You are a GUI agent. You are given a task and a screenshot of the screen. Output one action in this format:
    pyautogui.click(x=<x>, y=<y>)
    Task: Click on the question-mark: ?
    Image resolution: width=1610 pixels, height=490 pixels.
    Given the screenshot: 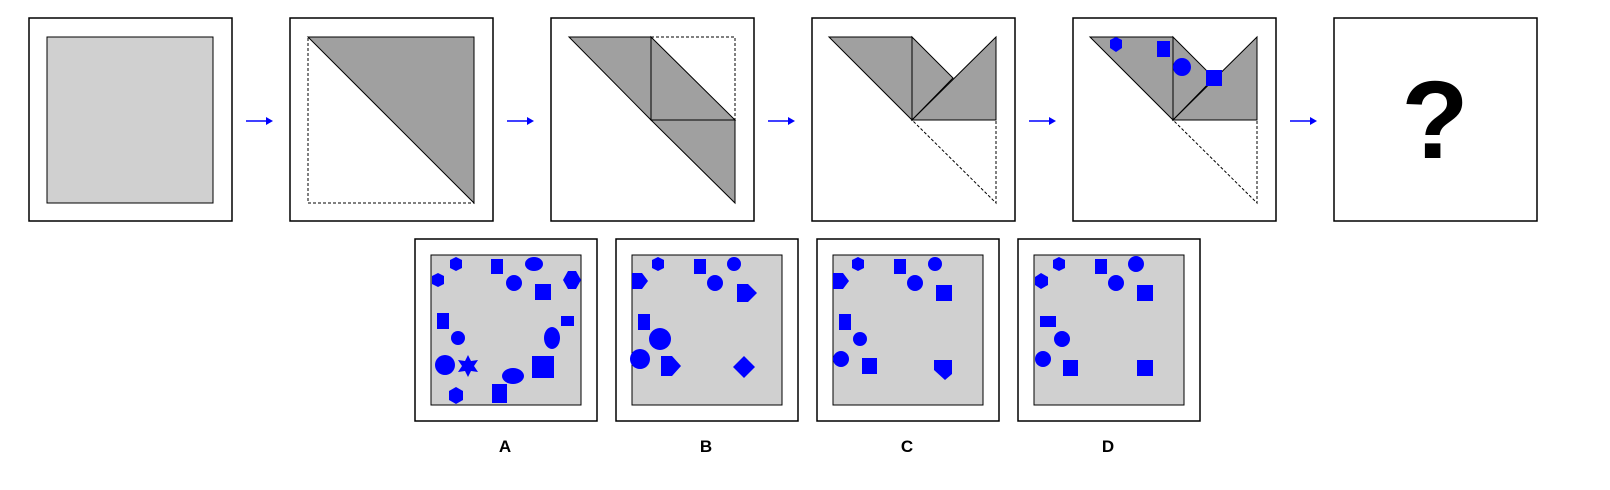 What is the action you would take?
    pyautogui.click(x=1434, y=120)
    